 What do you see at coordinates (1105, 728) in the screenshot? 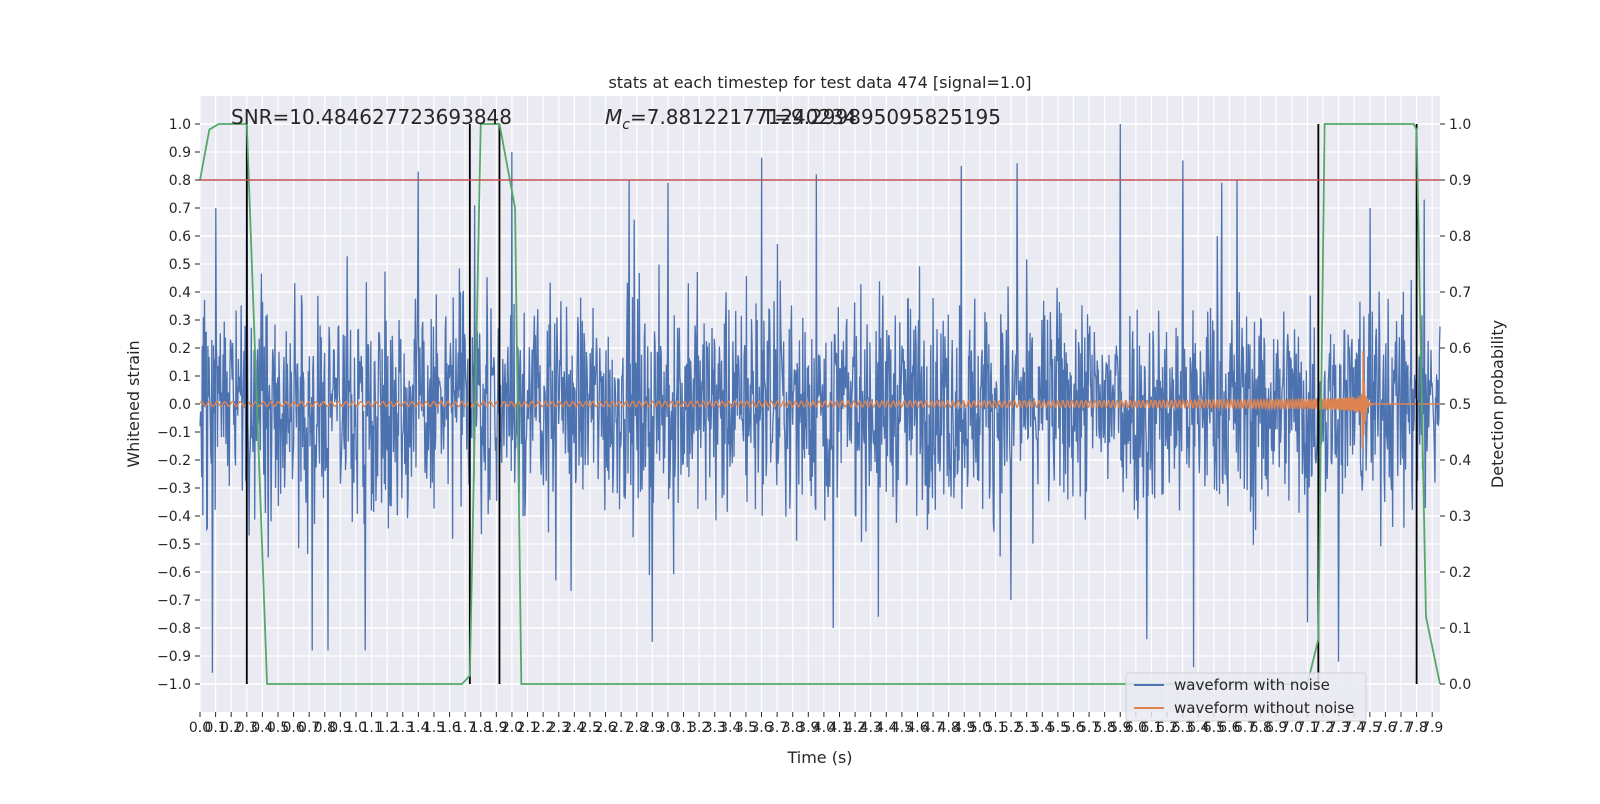
I see `x-tick-label: 5.8` at bounding box center [1105, 728].